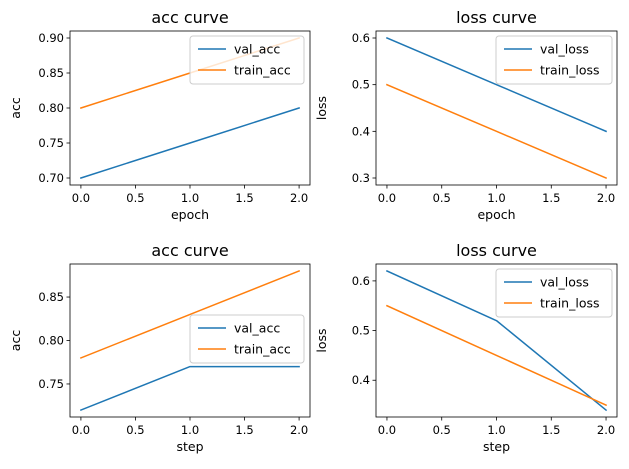 This screenshot has height=469, width=629. I want to click on y-tick-label: 0.90, so click(51, 38).